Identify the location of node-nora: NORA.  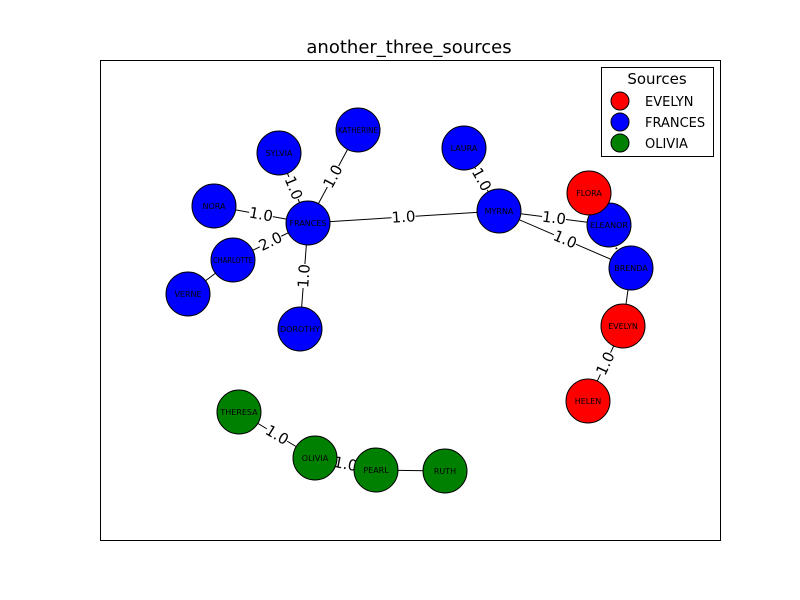
(214, 206).